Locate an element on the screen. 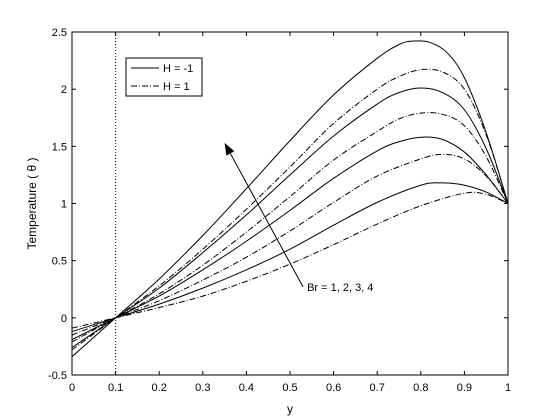 The height and width of the screenshot is (420, 560). annotation-arrow-head is located at coordinates (229, 149).